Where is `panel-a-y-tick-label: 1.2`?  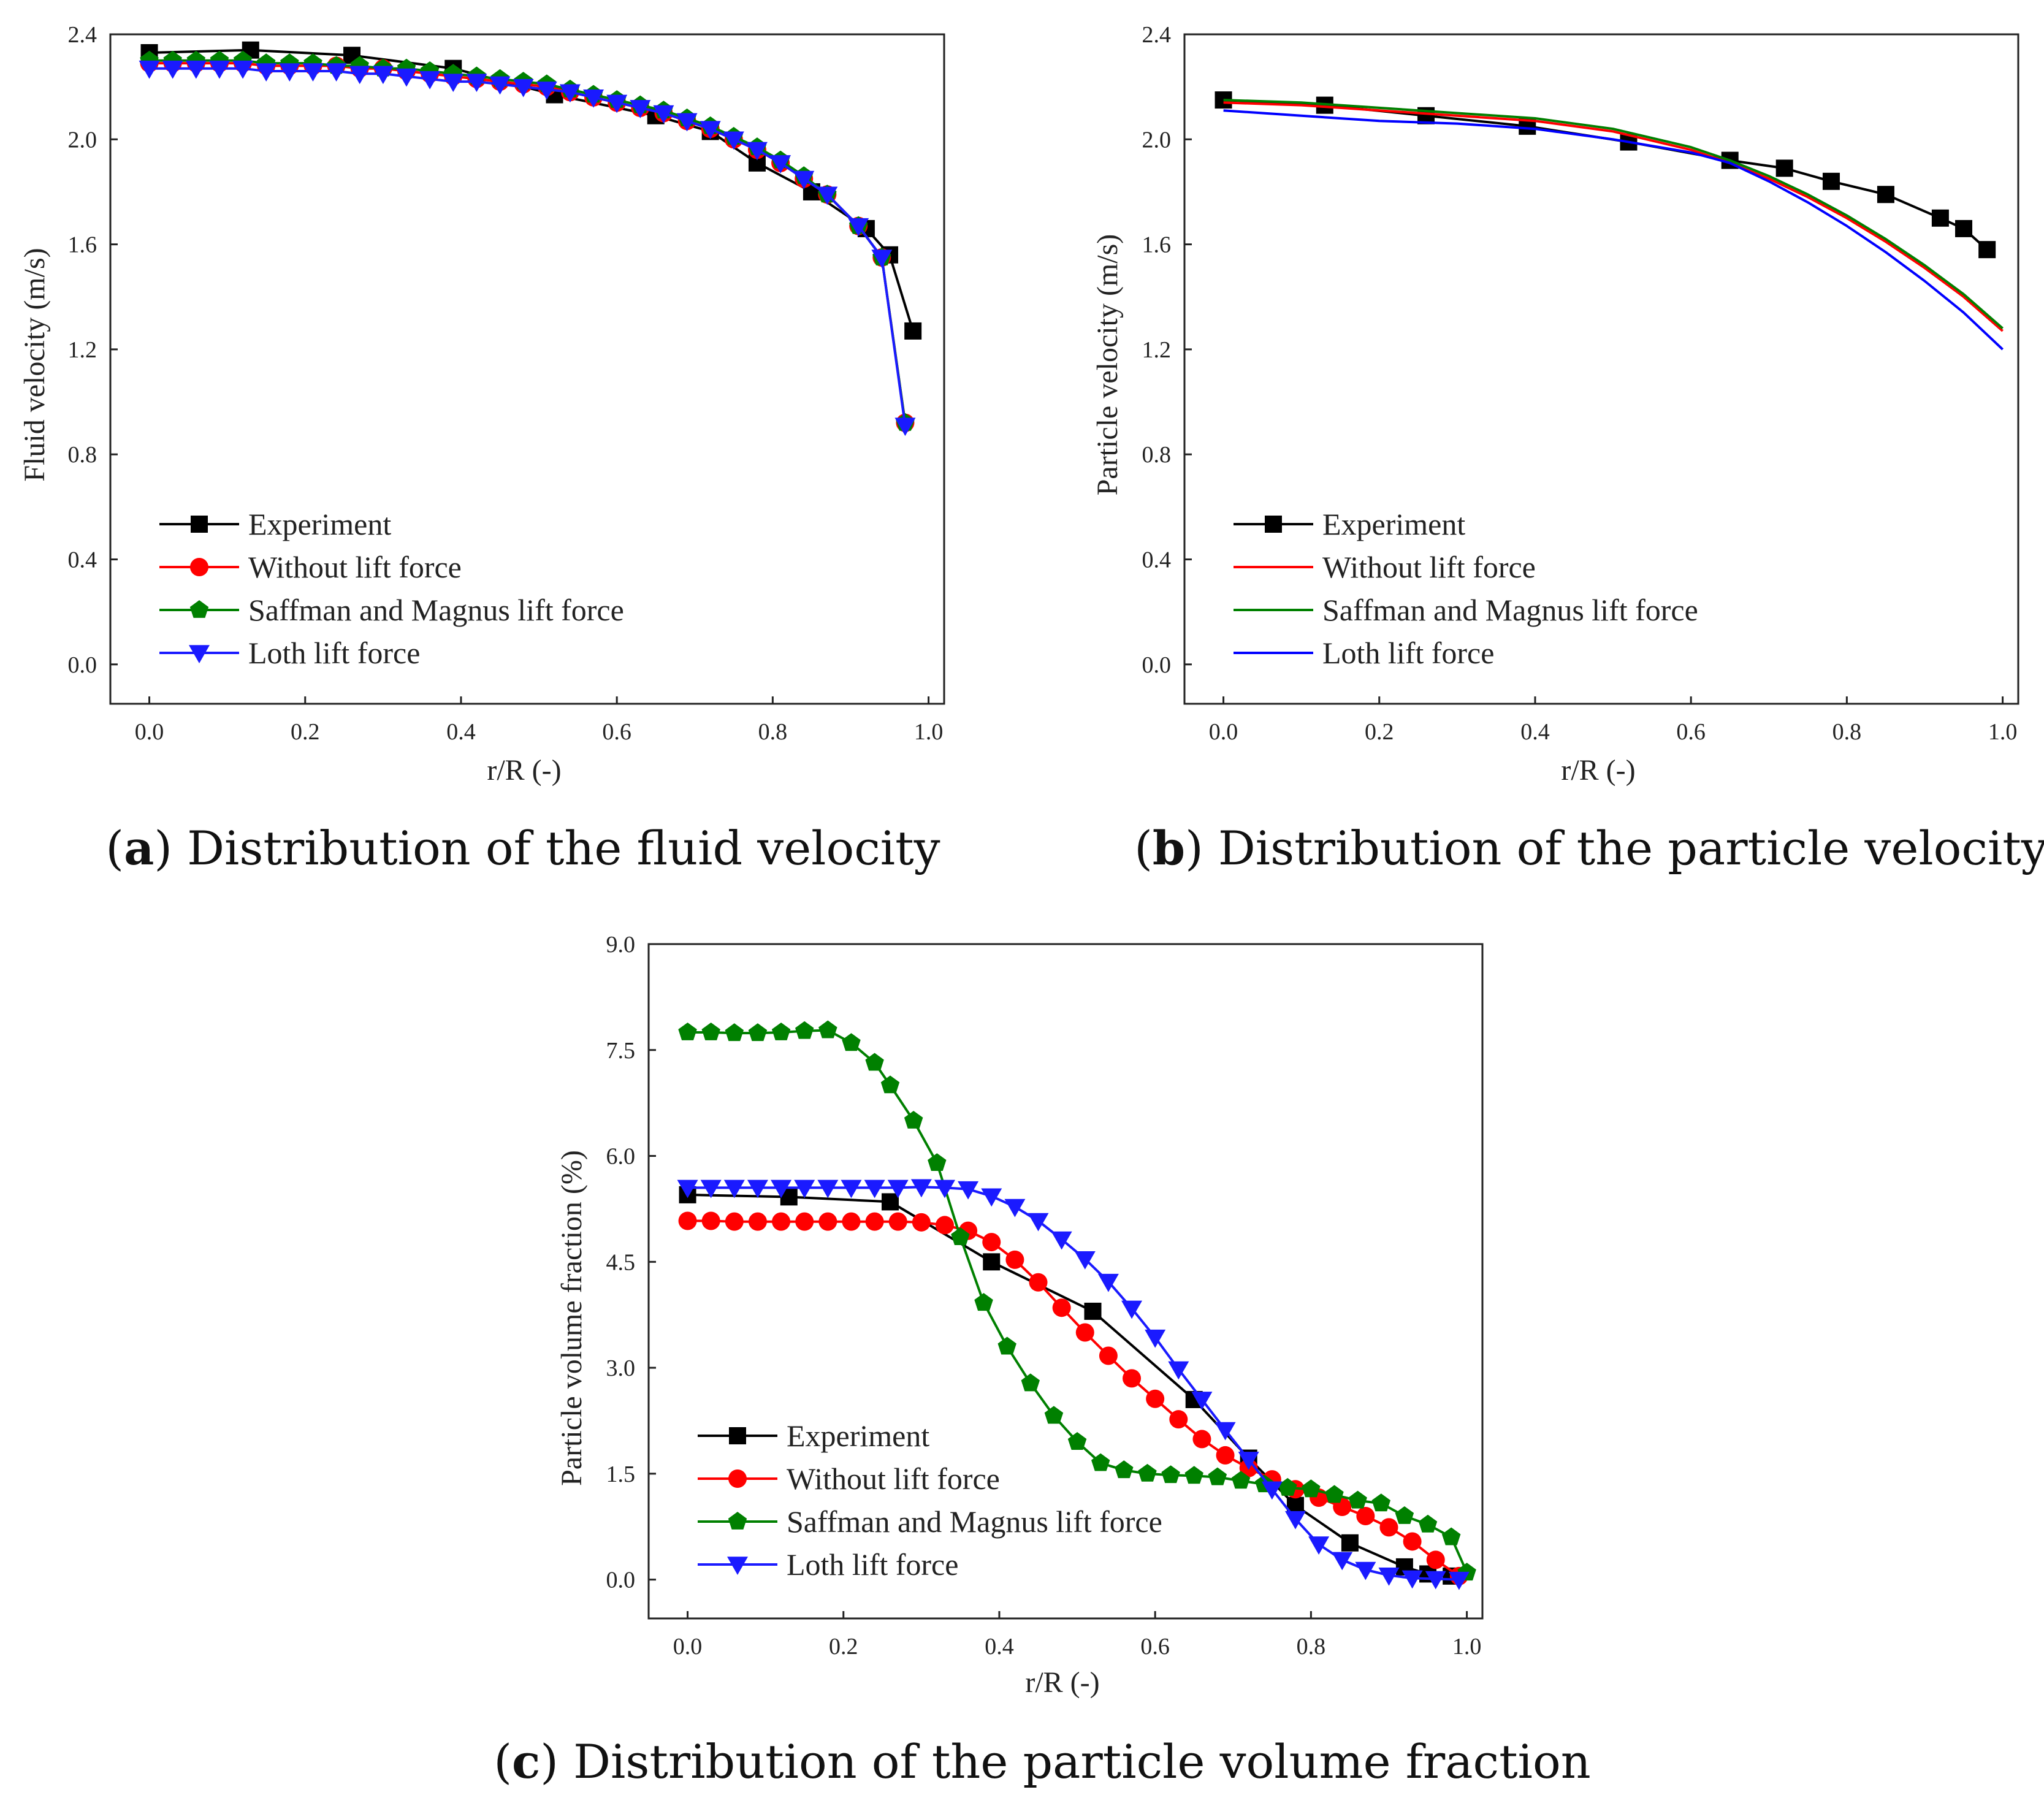
panel-a-y-tick-label: 1.2 is located at coordinates (82, 350).